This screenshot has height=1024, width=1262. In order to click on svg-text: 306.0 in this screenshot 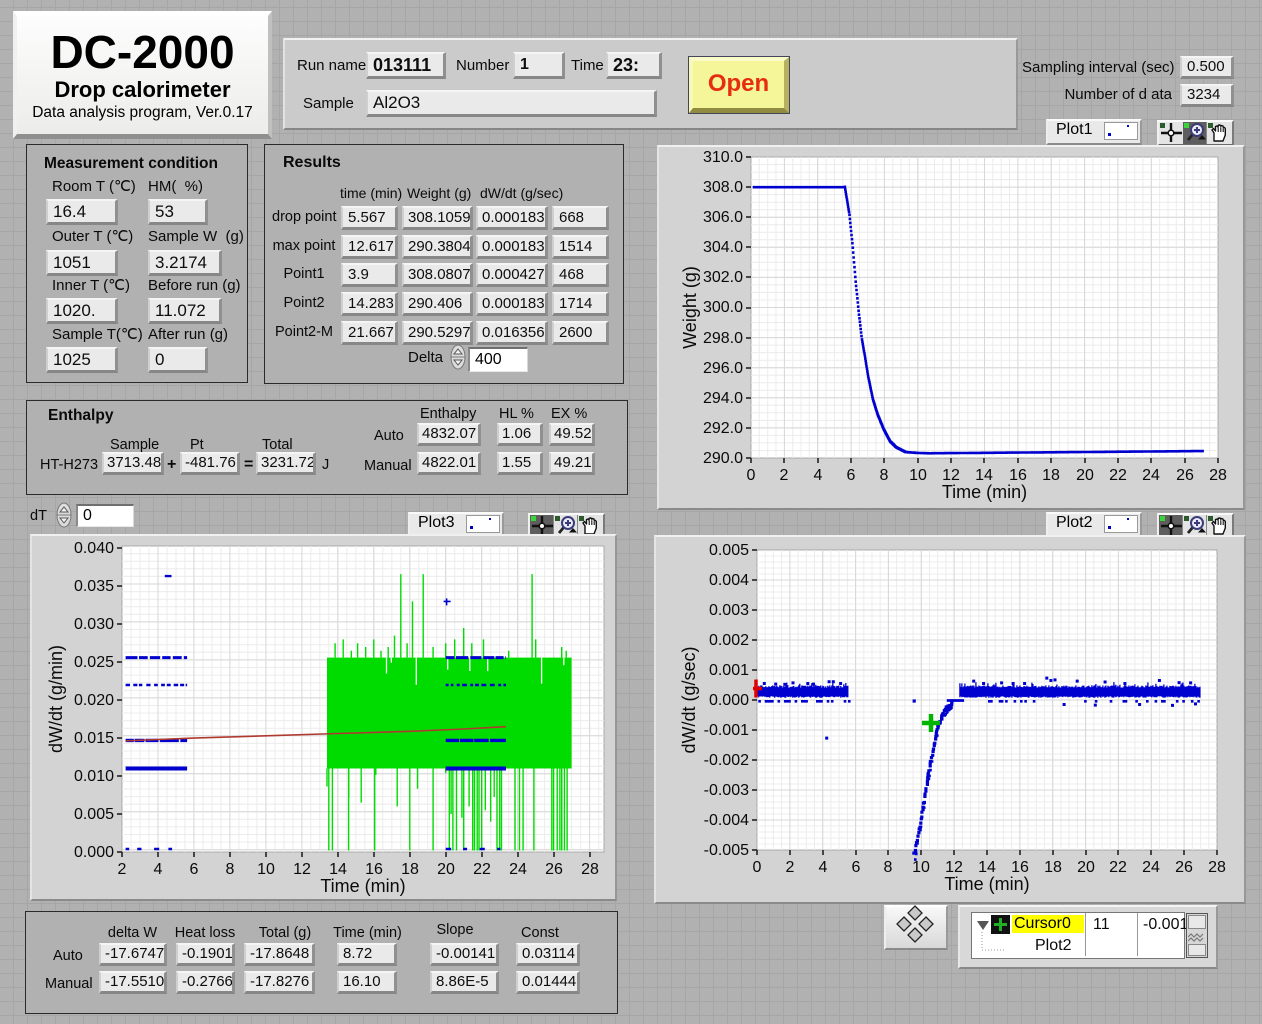, I will do `click(723, 217)`.